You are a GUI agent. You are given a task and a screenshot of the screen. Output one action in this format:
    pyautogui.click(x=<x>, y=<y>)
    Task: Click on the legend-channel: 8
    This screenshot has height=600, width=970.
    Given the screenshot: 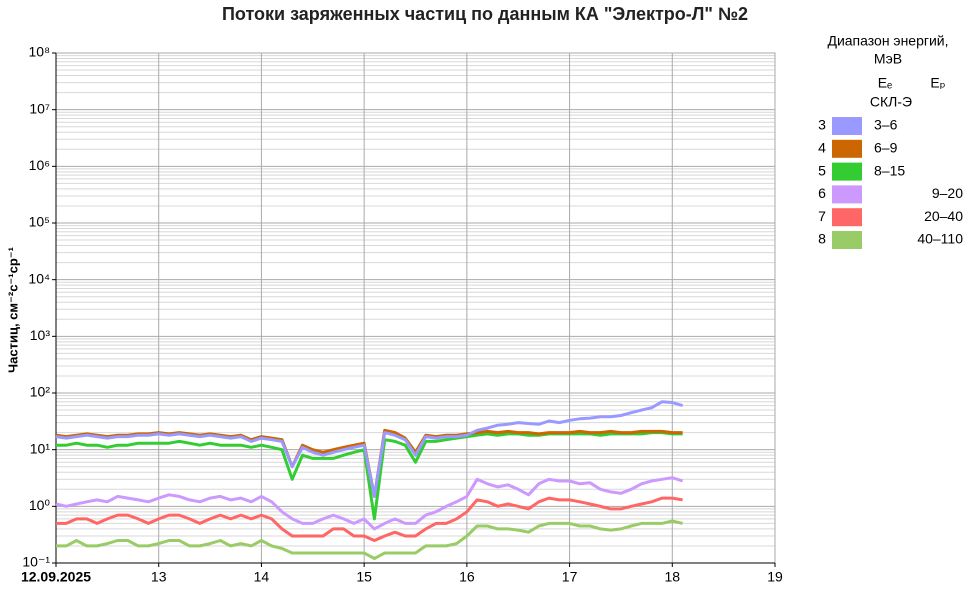 What is the action you would take?
    pyautogui.click(x=822, y=239)
    